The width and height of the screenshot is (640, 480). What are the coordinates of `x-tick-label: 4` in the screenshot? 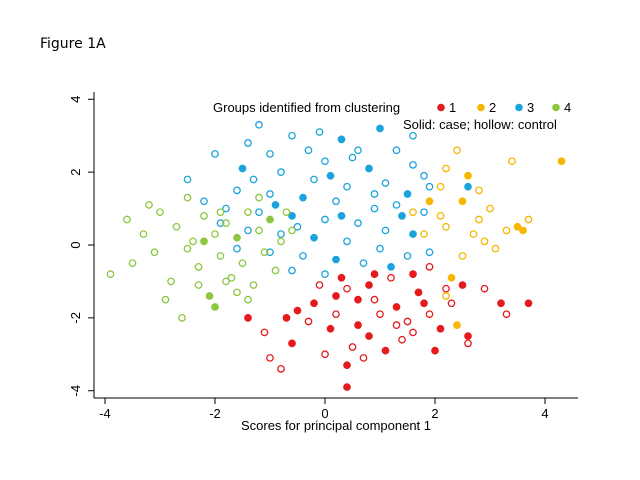 It's located at (544, 413).